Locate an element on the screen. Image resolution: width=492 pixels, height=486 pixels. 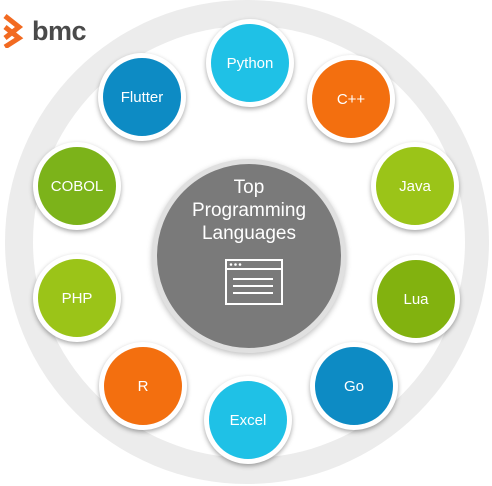
language-label: COBOL is located at coordinates (77, 186).